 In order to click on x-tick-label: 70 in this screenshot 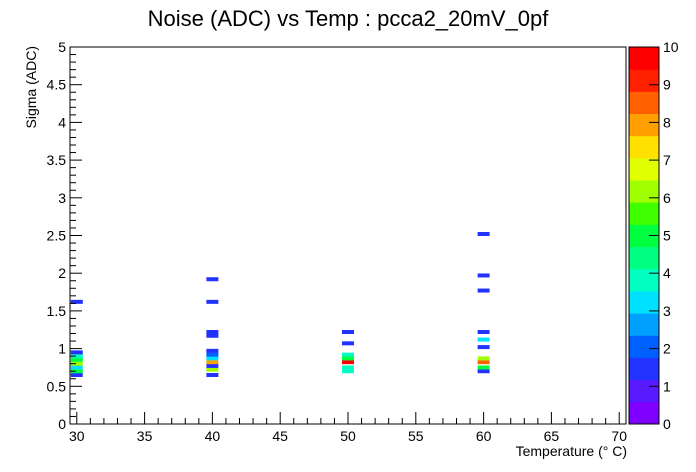, I will do `click(619, 436)`.